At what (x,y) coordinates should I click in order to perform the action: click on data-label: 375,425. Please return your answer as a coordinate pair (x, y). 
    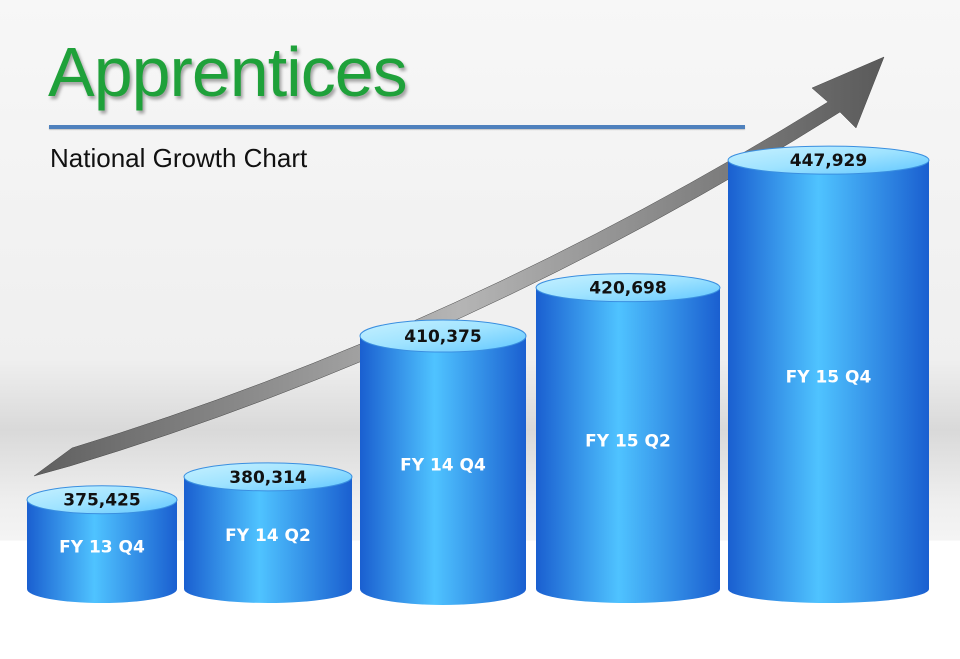
    Looking at the image, I should click on (101, 501).